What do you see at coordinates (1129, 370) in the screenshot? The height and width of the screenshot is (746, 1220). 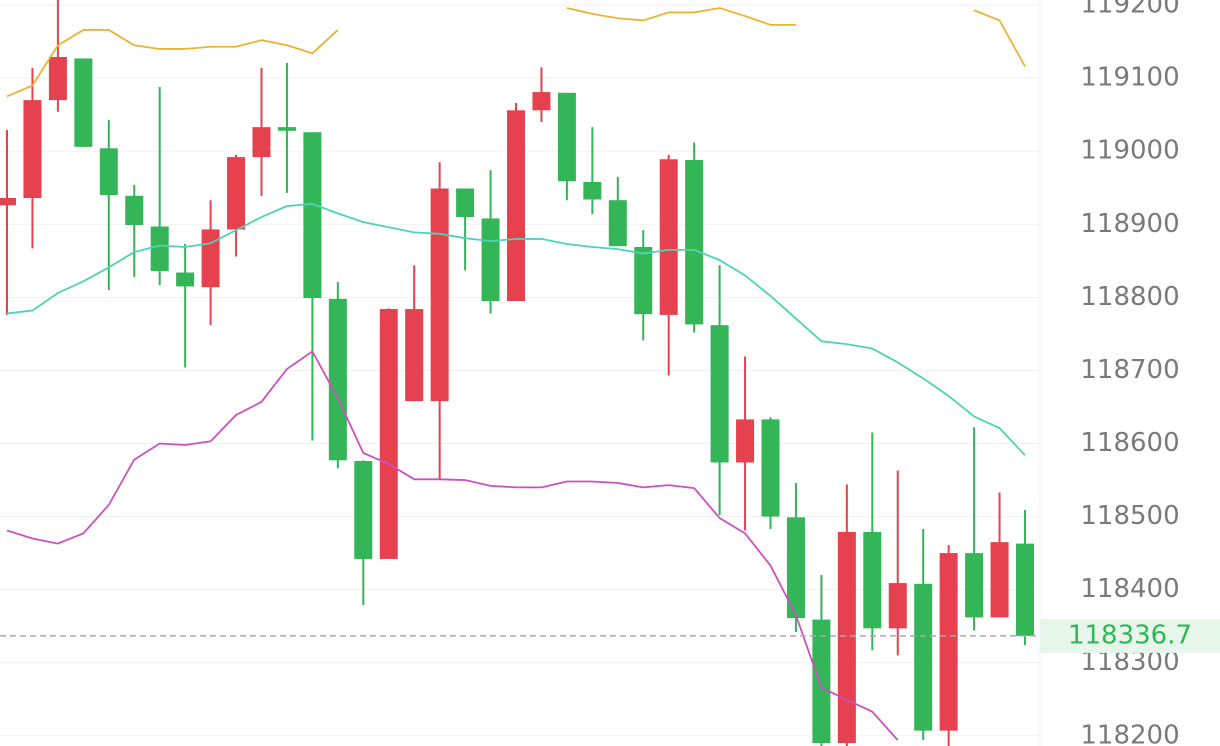 I see `y-tick-label: 118700` at bounding box center [1129, 370].